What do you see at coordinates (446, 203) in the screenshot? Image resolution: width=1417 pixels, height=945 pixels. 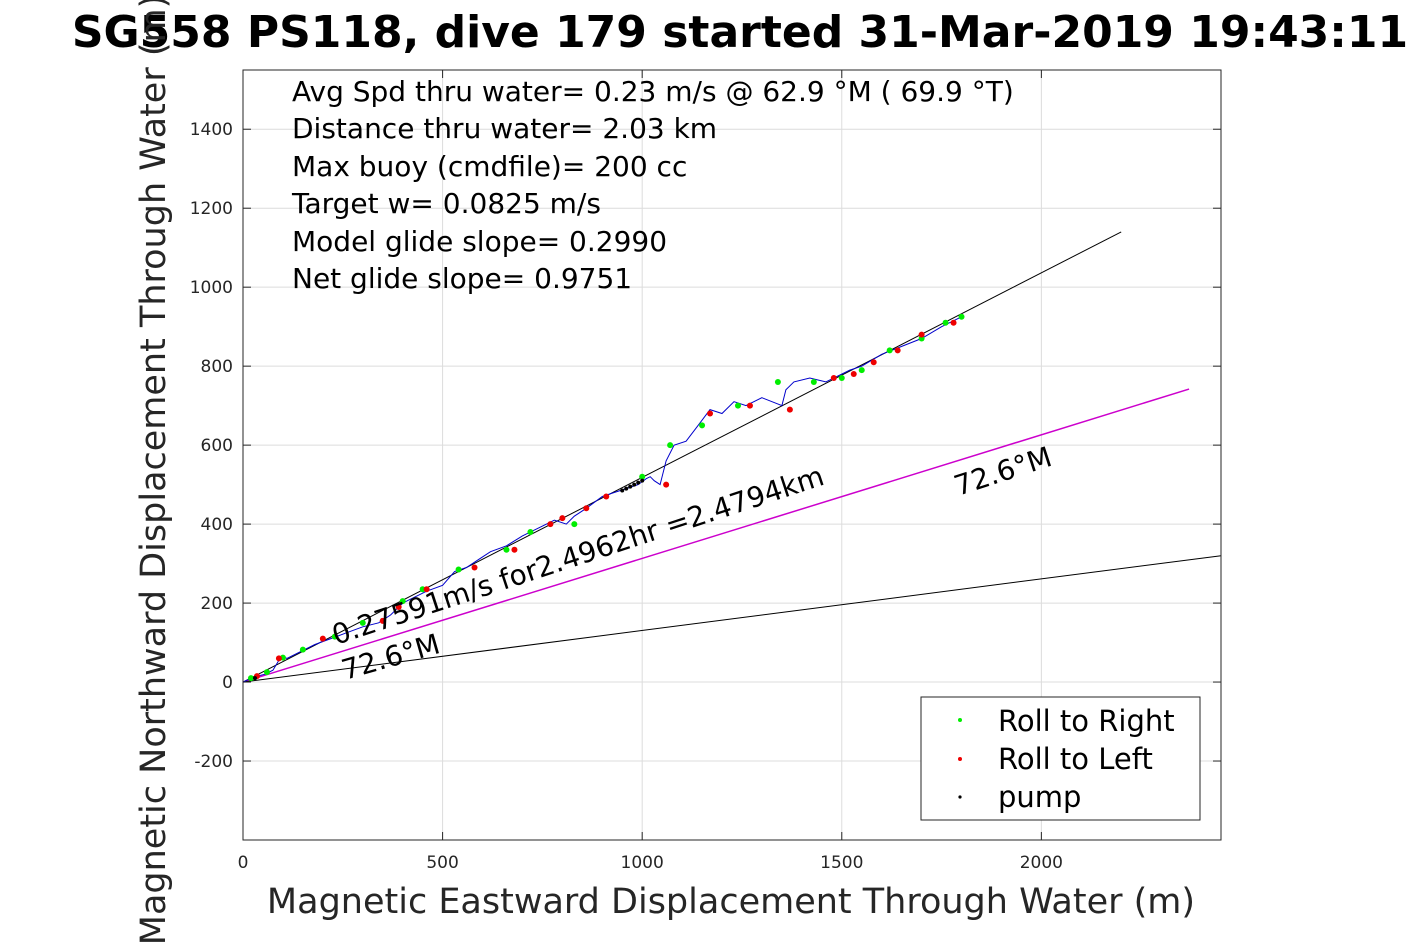 I see `annotation-line: Target w= 0.0825 m/s` at bounding box center [446, 203].